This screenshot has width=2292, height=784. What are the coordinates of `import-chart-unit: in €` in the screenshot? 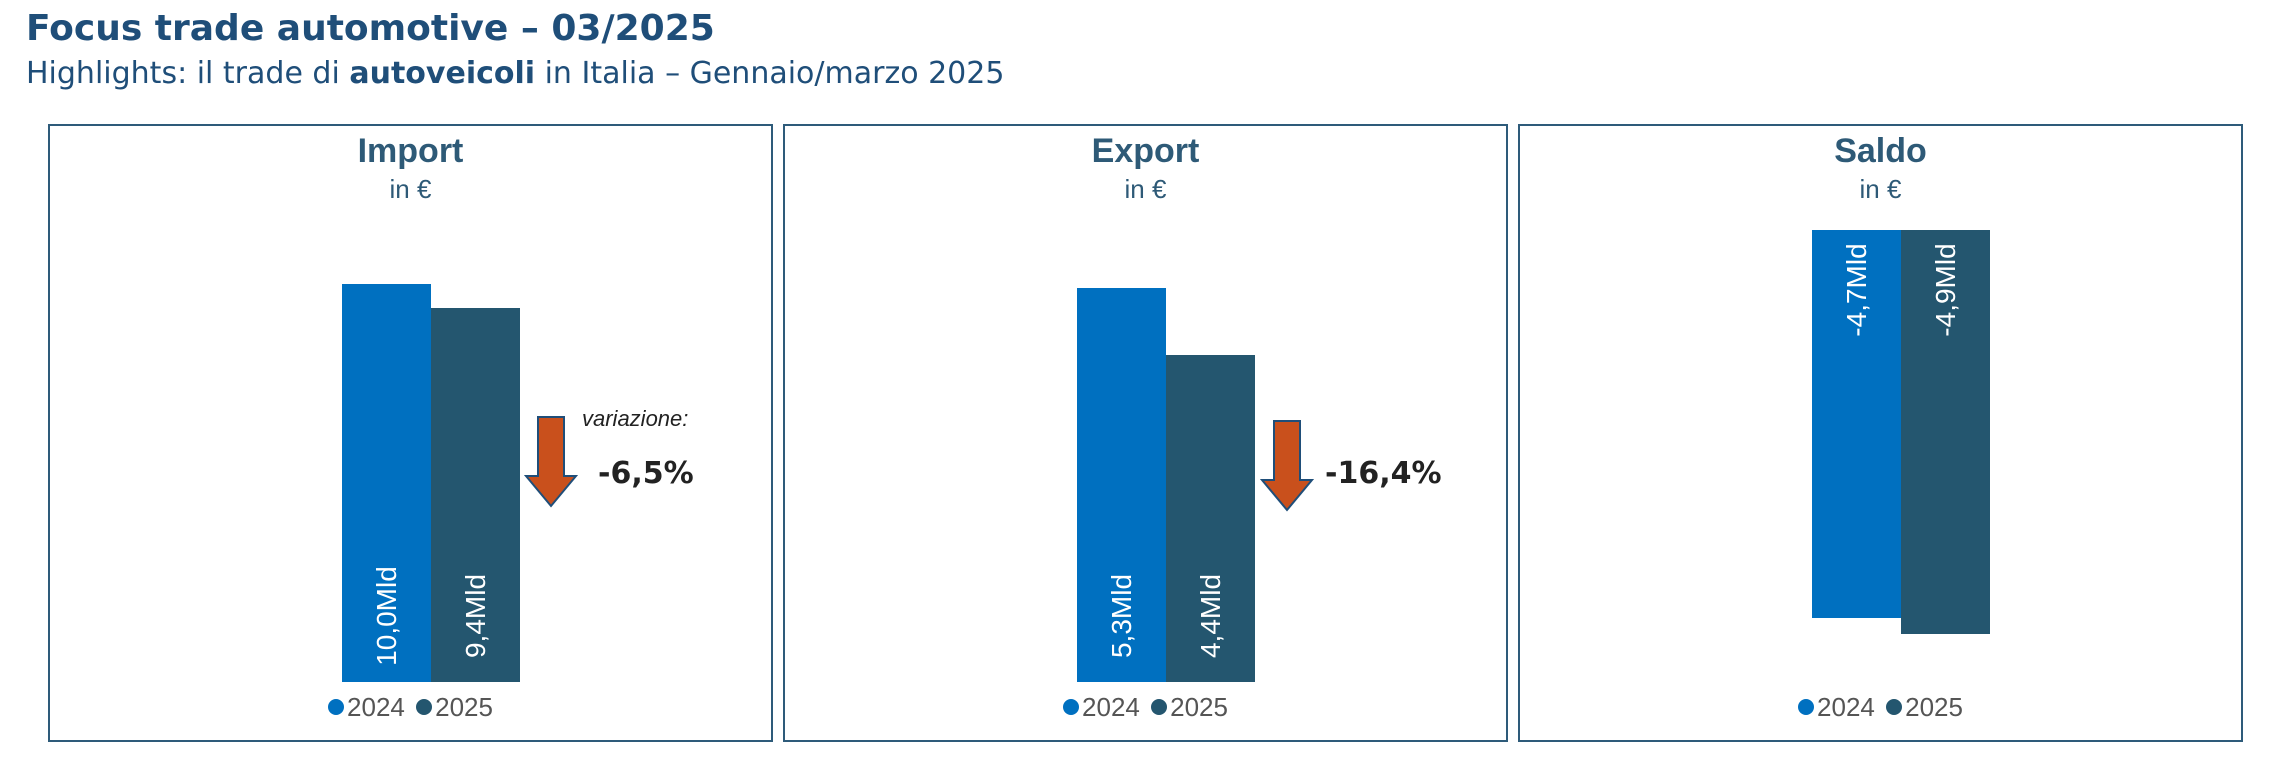 It's located at (410, 189).